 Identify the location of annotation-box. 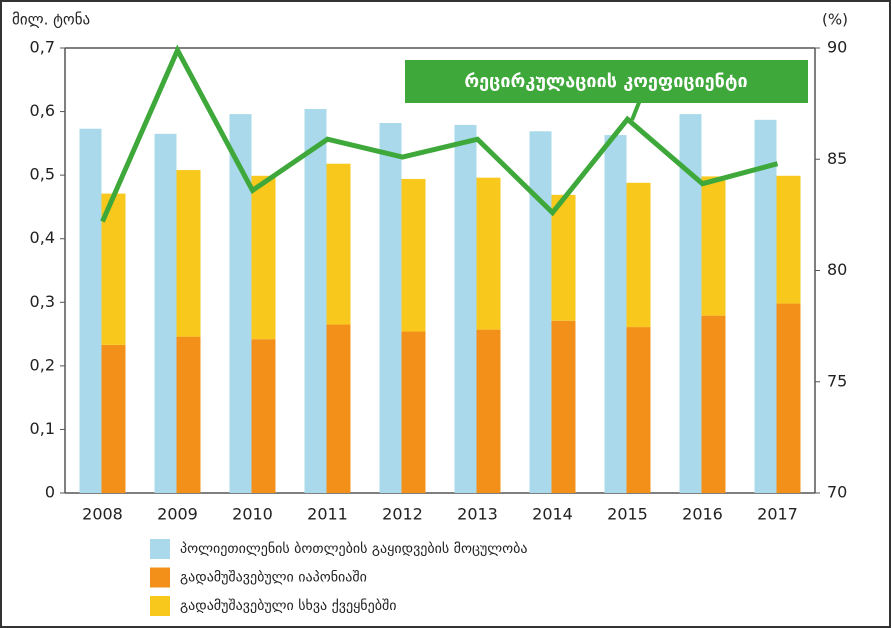
(606, 81).